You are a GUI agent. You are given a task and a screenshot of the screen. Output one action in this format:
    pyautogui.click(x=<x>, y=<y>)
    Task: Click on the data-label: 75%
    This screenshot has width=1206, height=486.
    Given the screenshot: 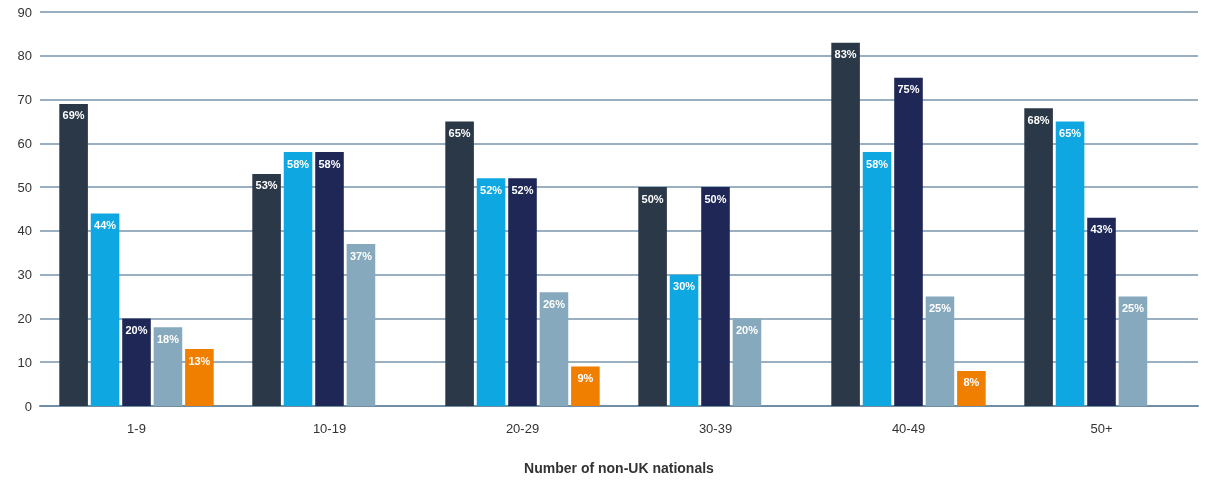 What is the action you would take?
    pyautogui.click(x=908, y=89)
    